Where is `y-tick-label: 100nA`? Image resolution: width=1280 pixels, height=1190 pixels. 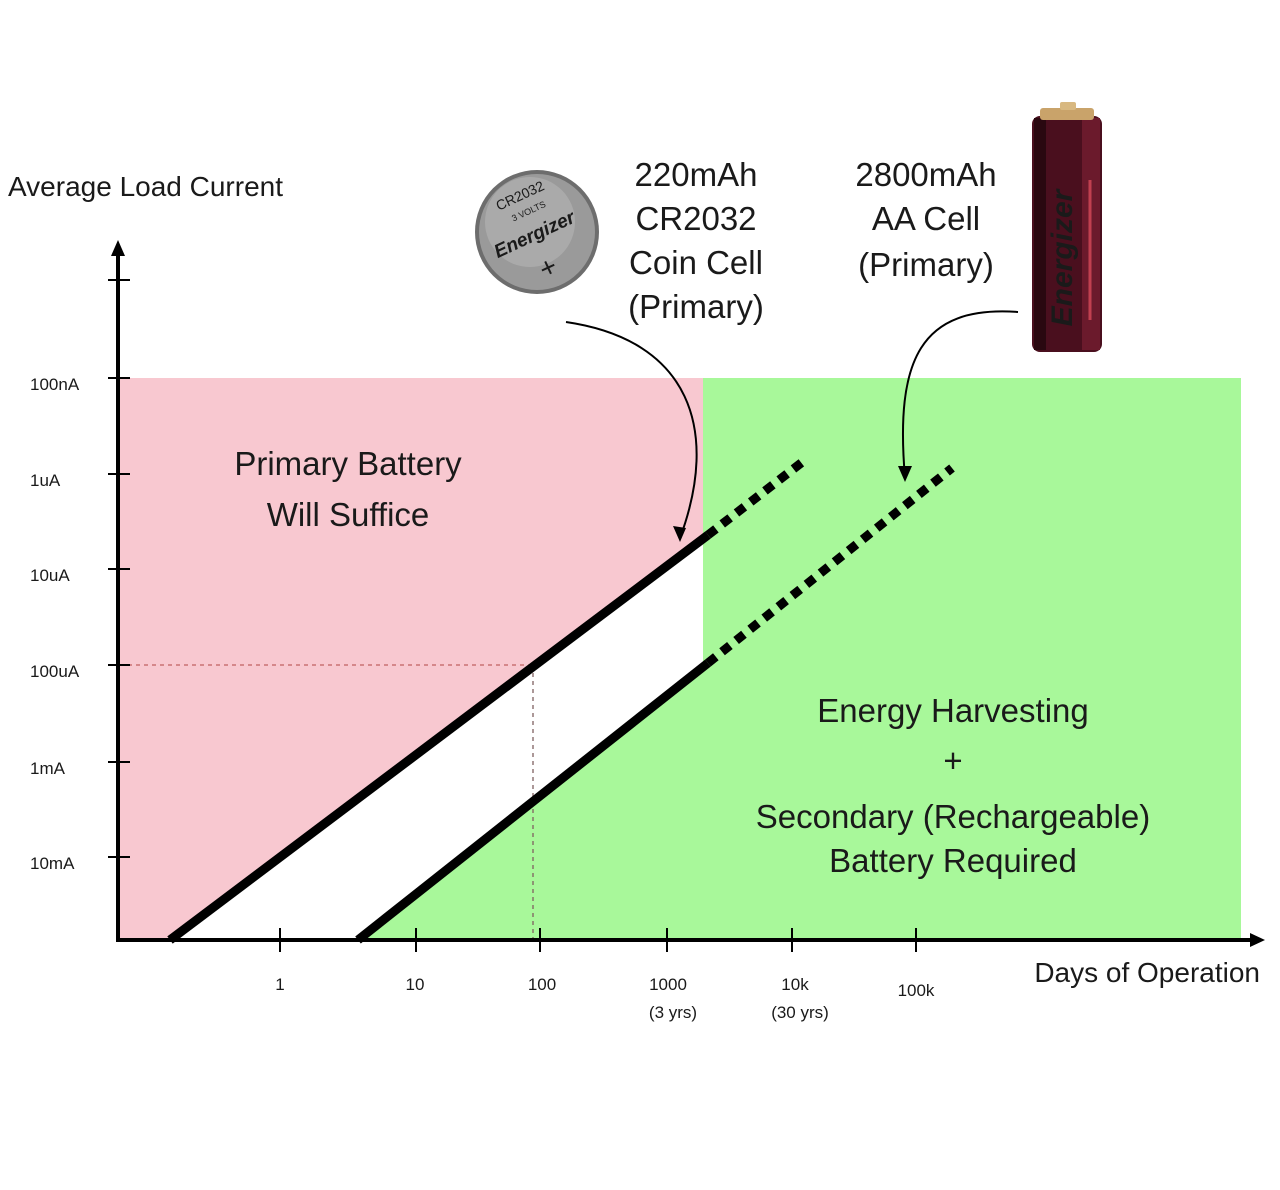 y-tick-label: 100nA is located at coordinates (55, 384).